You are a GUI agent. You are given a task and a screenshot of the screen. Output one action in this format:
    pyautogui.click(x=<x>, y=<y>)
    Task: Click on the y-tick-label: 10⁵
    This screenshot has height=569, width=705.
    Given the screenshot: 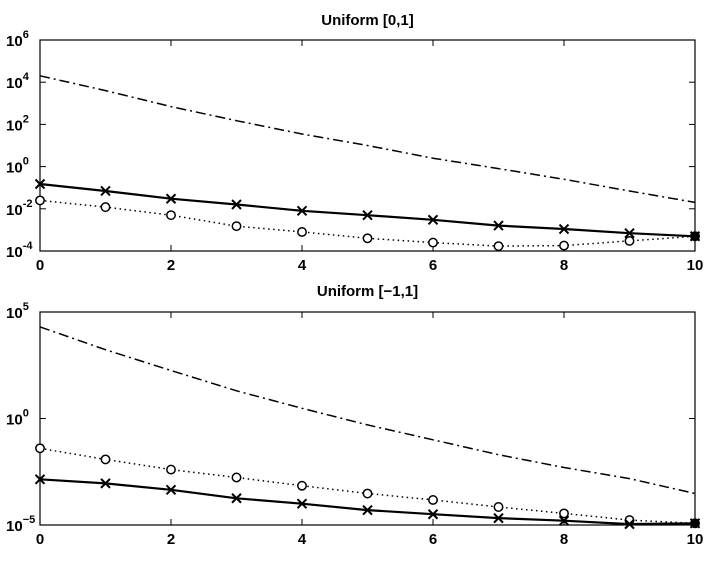 What is the action you would take?
    pyautogui.click(x=17, y=311)
    